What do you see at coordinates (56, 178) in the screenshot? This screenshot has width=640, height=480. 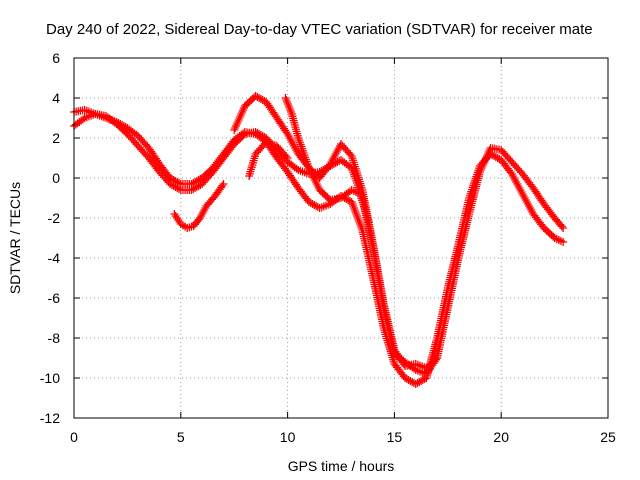 I see `y-tick-label: 0` at bounding box center [56, 178].